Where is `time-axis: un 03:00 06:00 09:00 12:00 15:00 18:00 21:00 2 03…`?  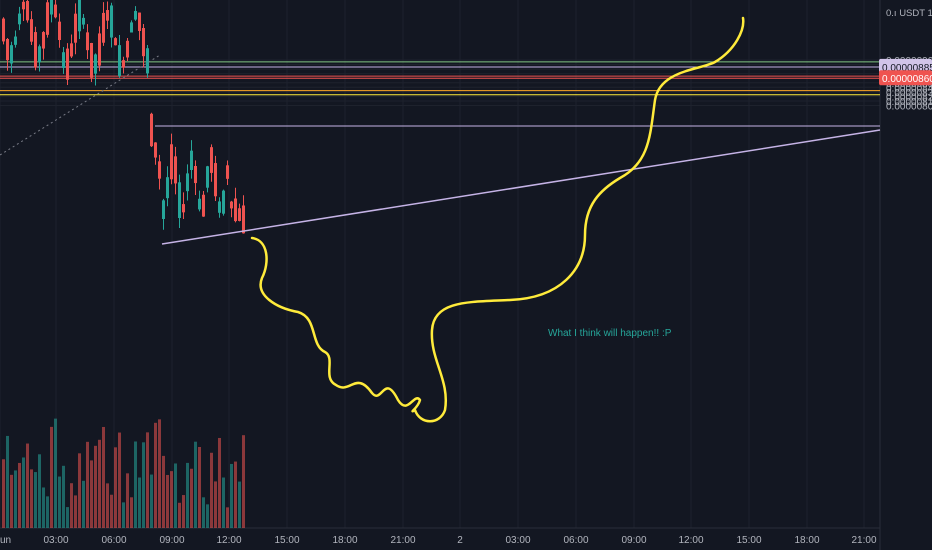 time-axis: un 03:00 06:00 09:00 12:00 15:00 18:00 21:00 2 03… is located at coordinates (438, 540).